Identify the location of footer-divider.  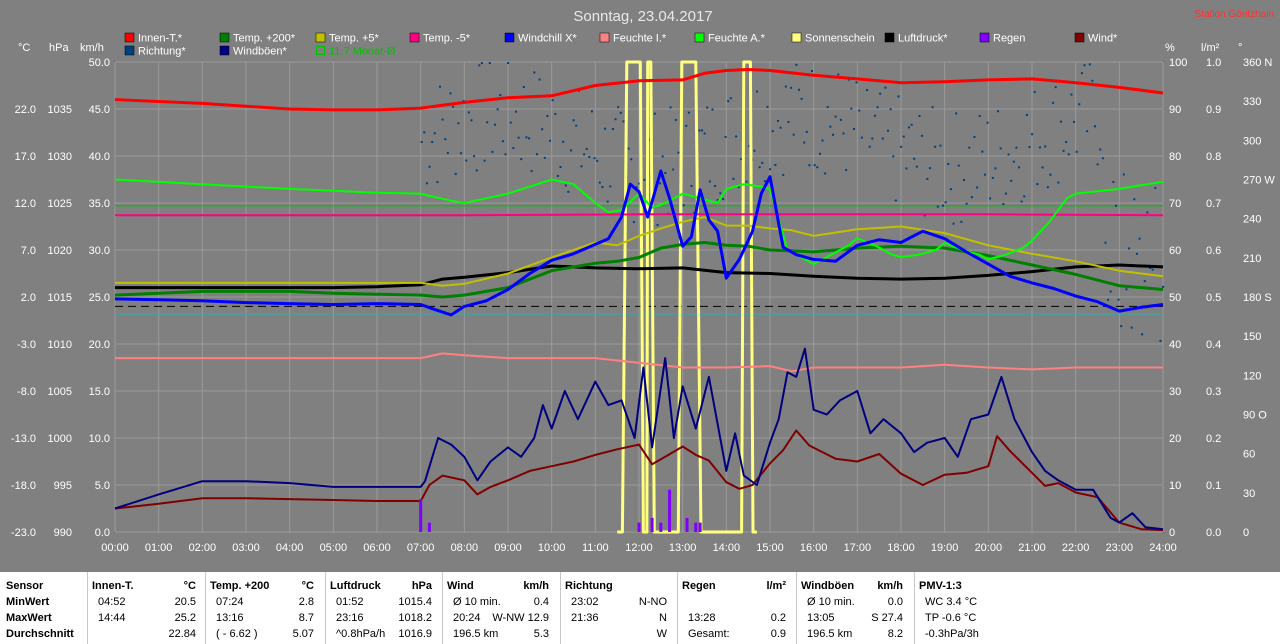
(560, 608).